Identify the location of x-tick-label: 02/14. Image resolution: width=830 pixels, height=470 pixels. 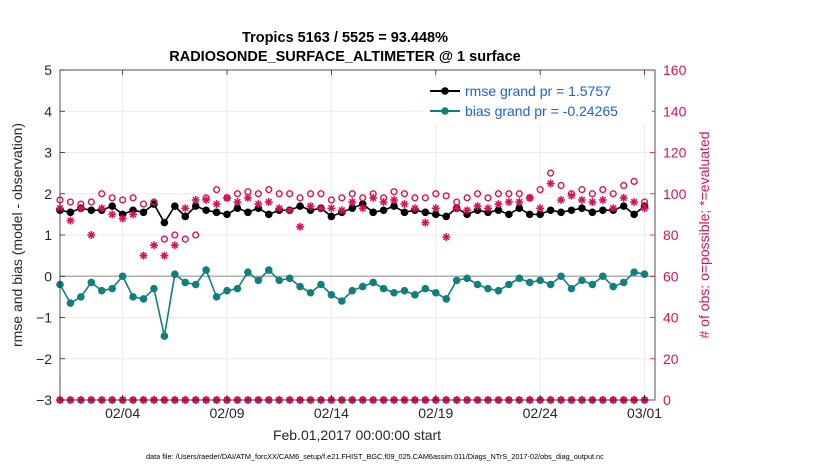
(331, 413).